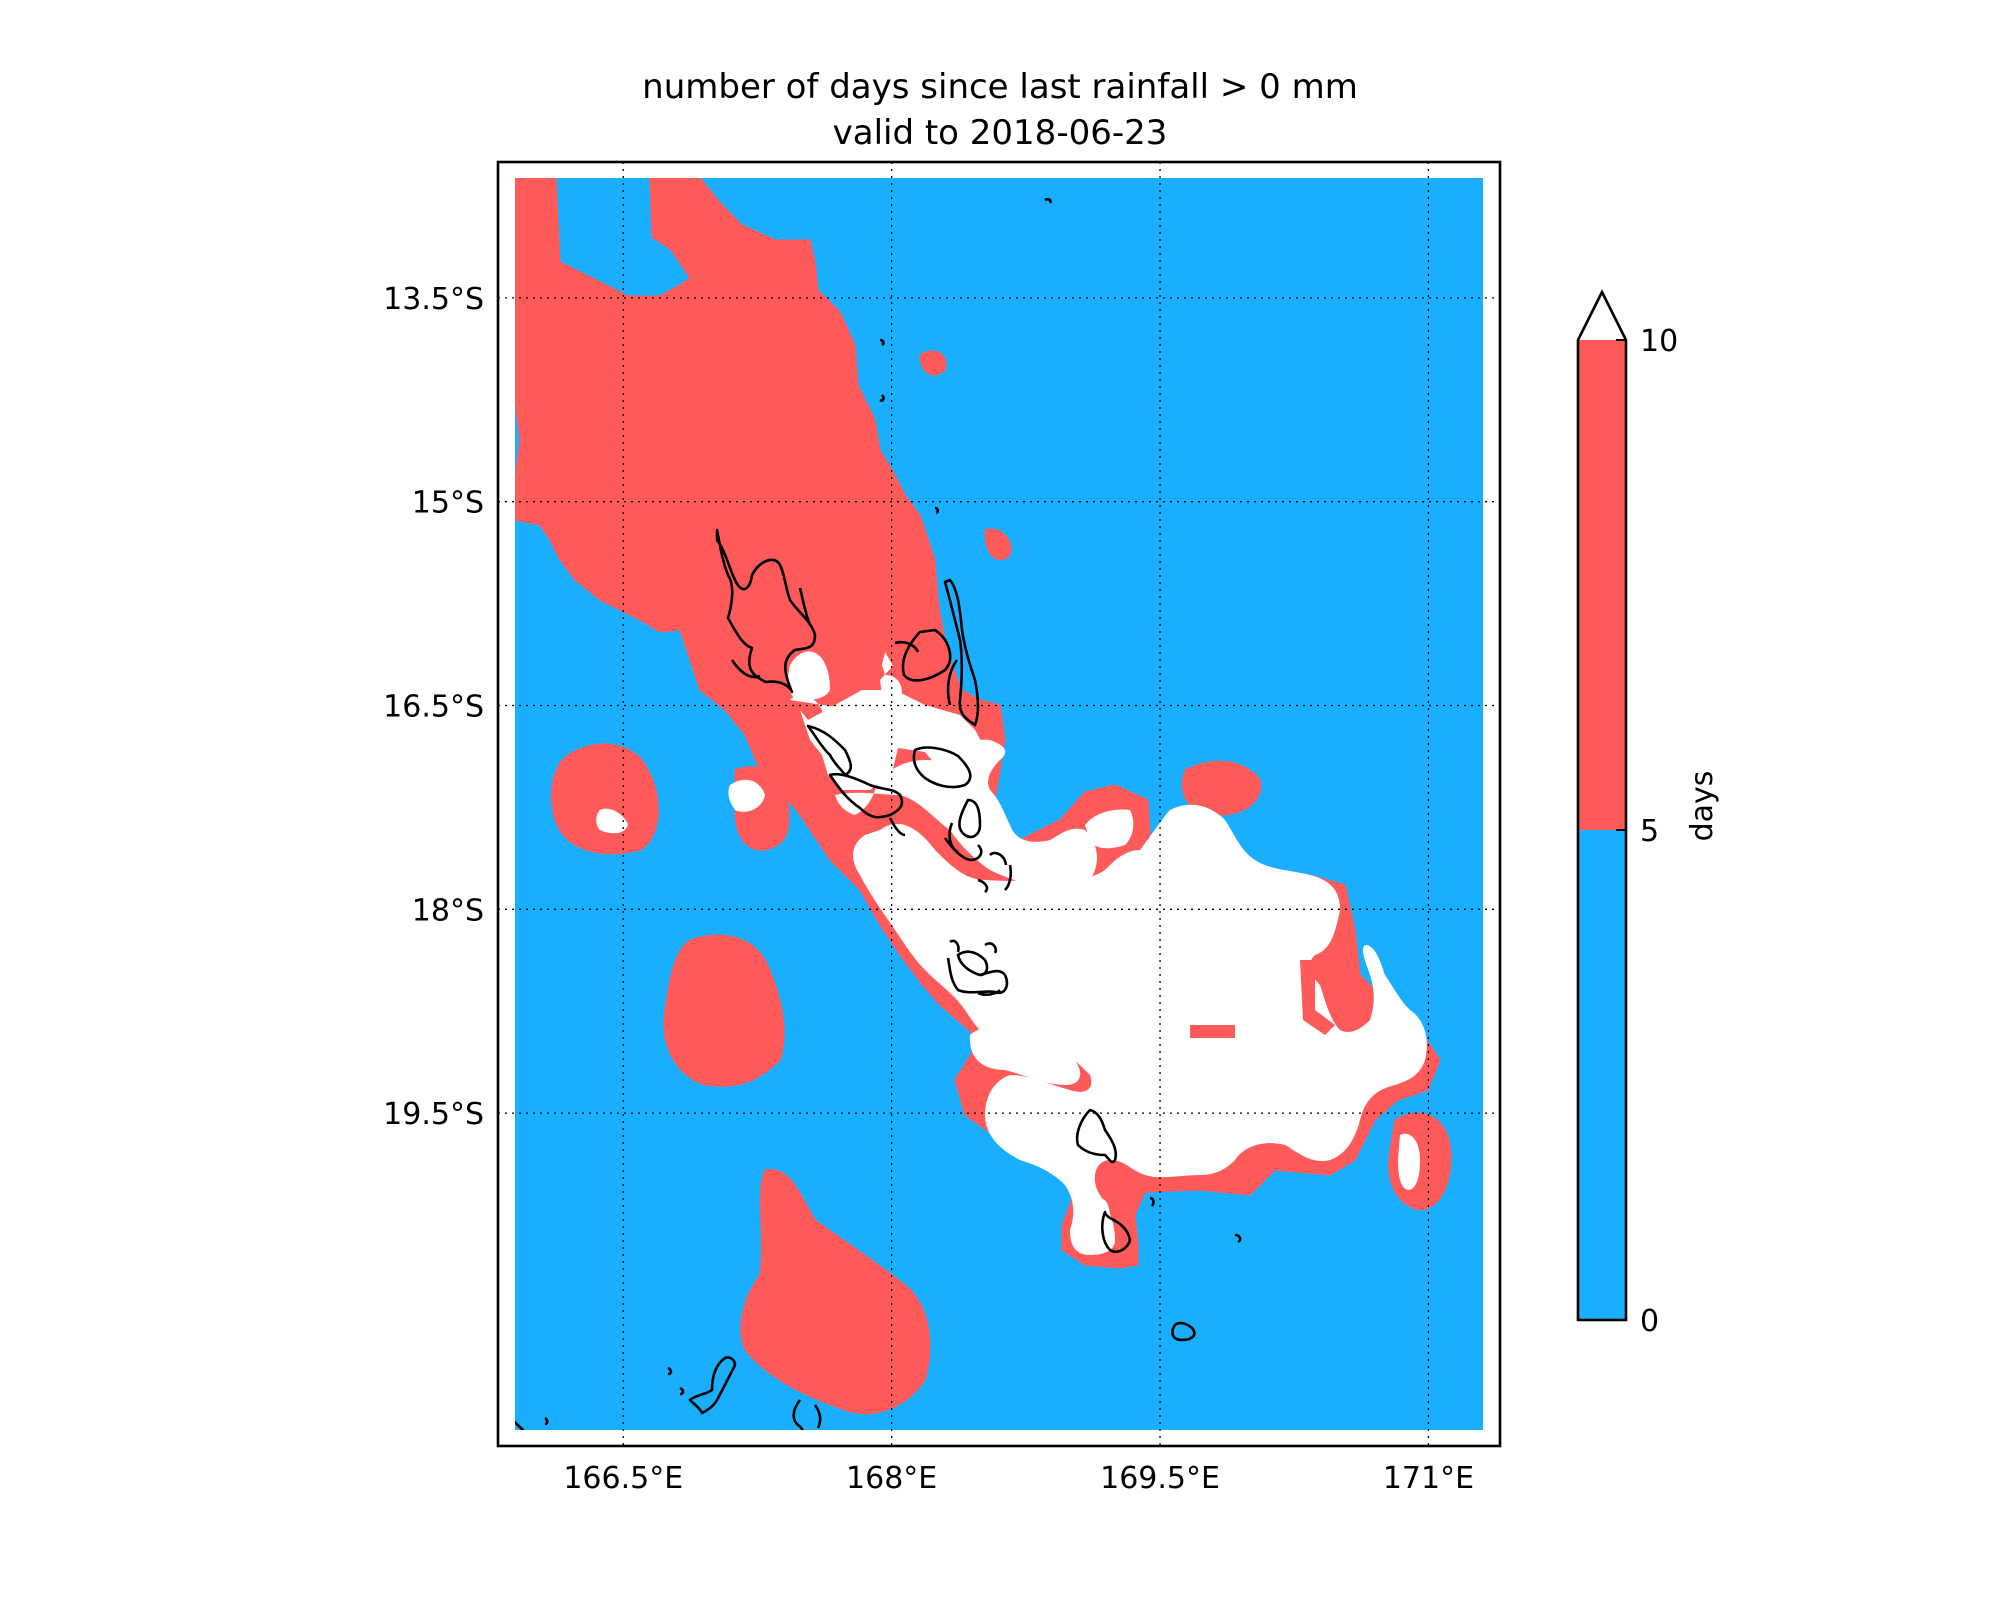  I want to click on colorbar-tick-label: 0, so click(1649, 1321).